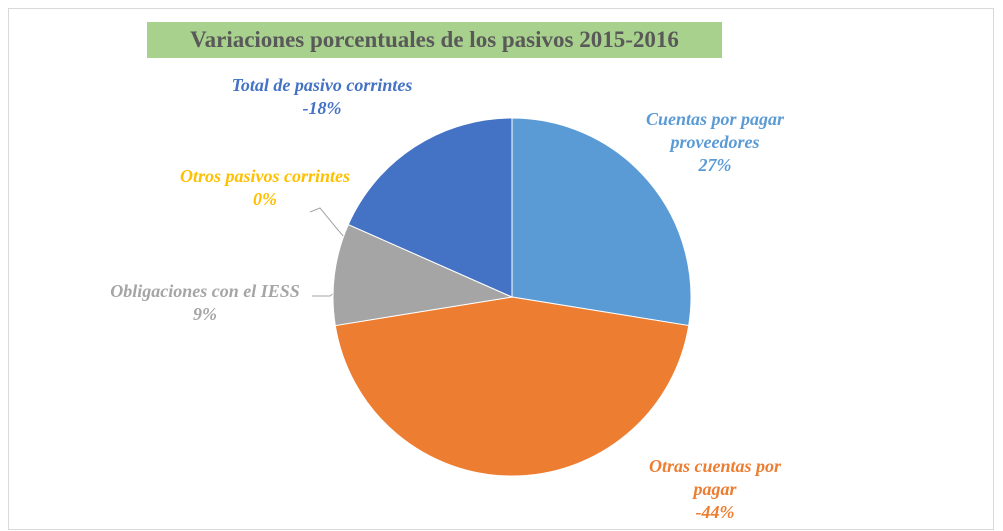 This screenshot has width=1003, height=531. Describe the element at coordinates (322, 97) in the screenshot. I see `data-label: Total de pasivo corrintes -18%` at that location.